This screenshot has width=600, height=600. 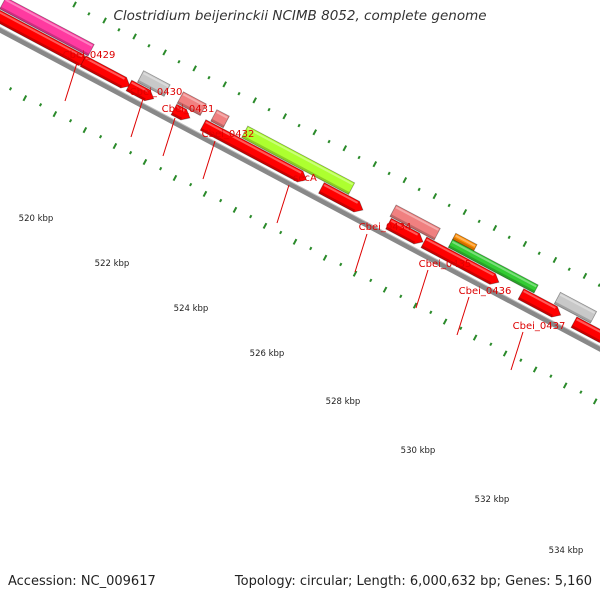 What do you see at coordinates (112, 264) in the screenshot?
I see `kbp-label: 522 kbp` at bounding box center [112, 264].